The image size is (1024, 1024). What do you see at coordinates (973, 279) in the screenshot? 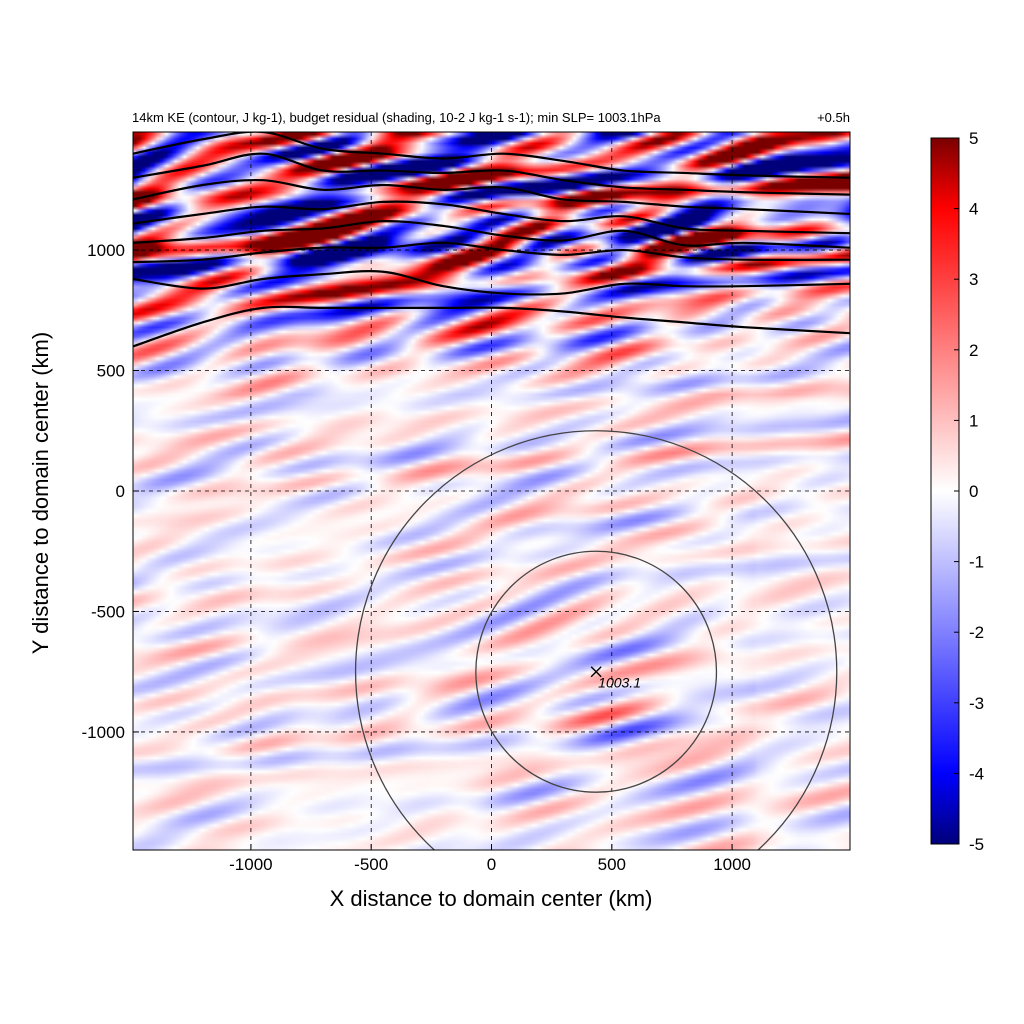
I see `colorbar-tick-label: 3` at bounding box center [973, 279].